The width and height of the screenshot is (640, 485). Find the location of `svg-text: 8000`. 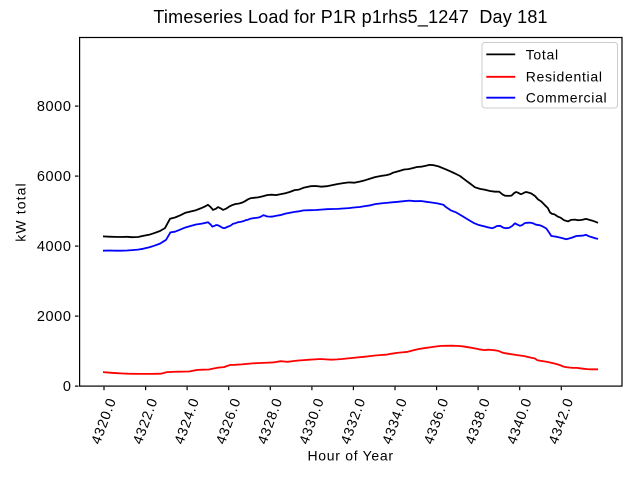

svg-text: 8000 is located at coordinates (54, 107).